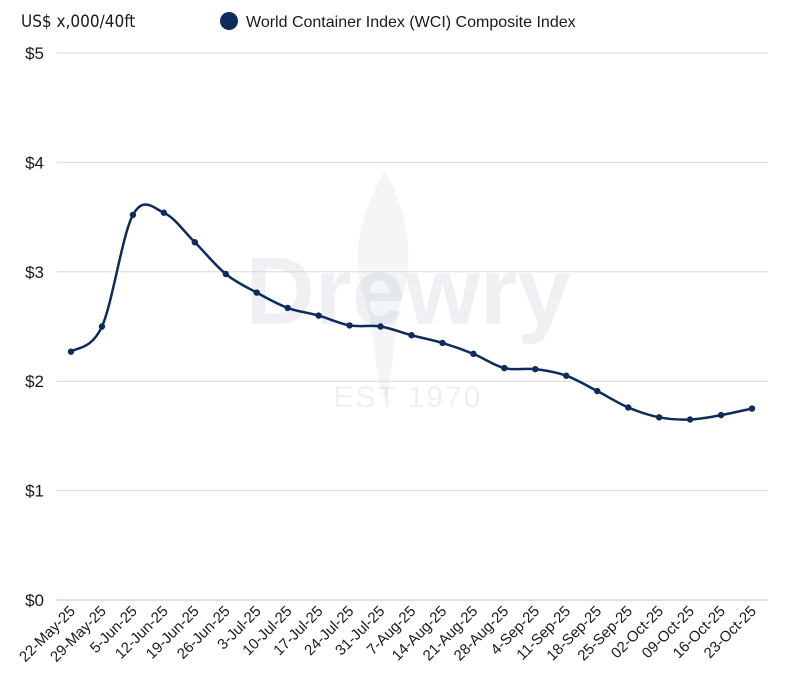  Describe the element at coordinates (34, 600) in the screenshot. I see `y-tick-label: $0` at that location.